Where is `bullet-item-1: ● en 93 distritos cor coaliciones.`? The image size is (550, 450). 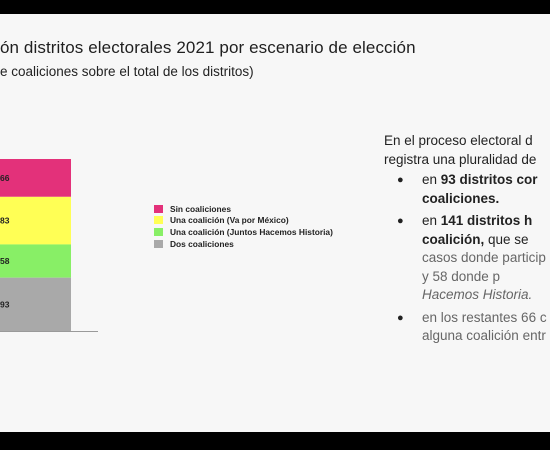 bullet-item-1: ● en 93 distritos cor coaliciones. is located at coordinates (467, 189).